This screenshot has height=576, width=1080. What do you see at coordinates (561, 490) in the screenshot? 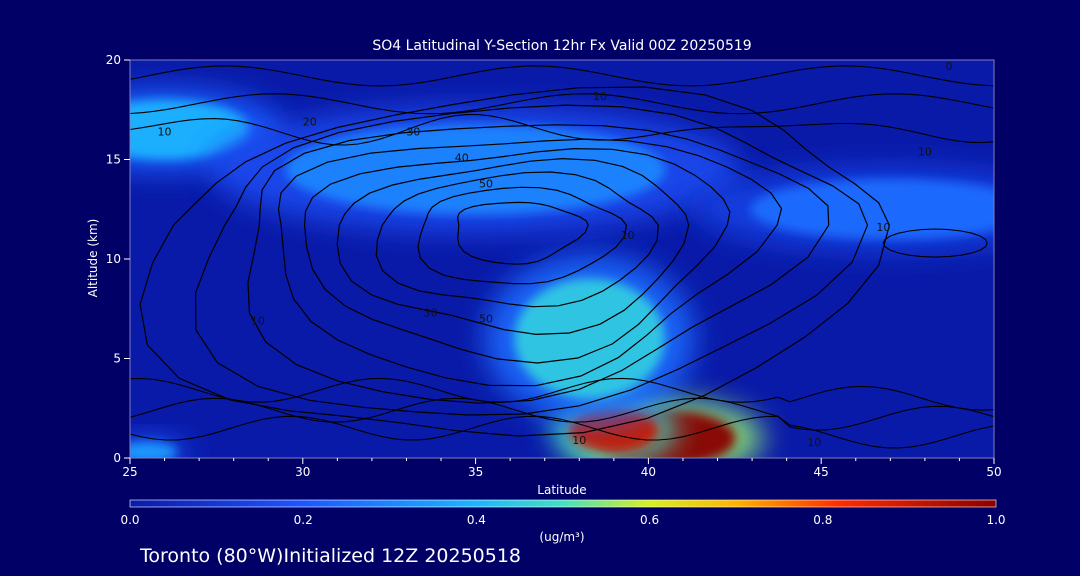
I see `x-axis-label: Latitude` at bounding box center [561, 490].